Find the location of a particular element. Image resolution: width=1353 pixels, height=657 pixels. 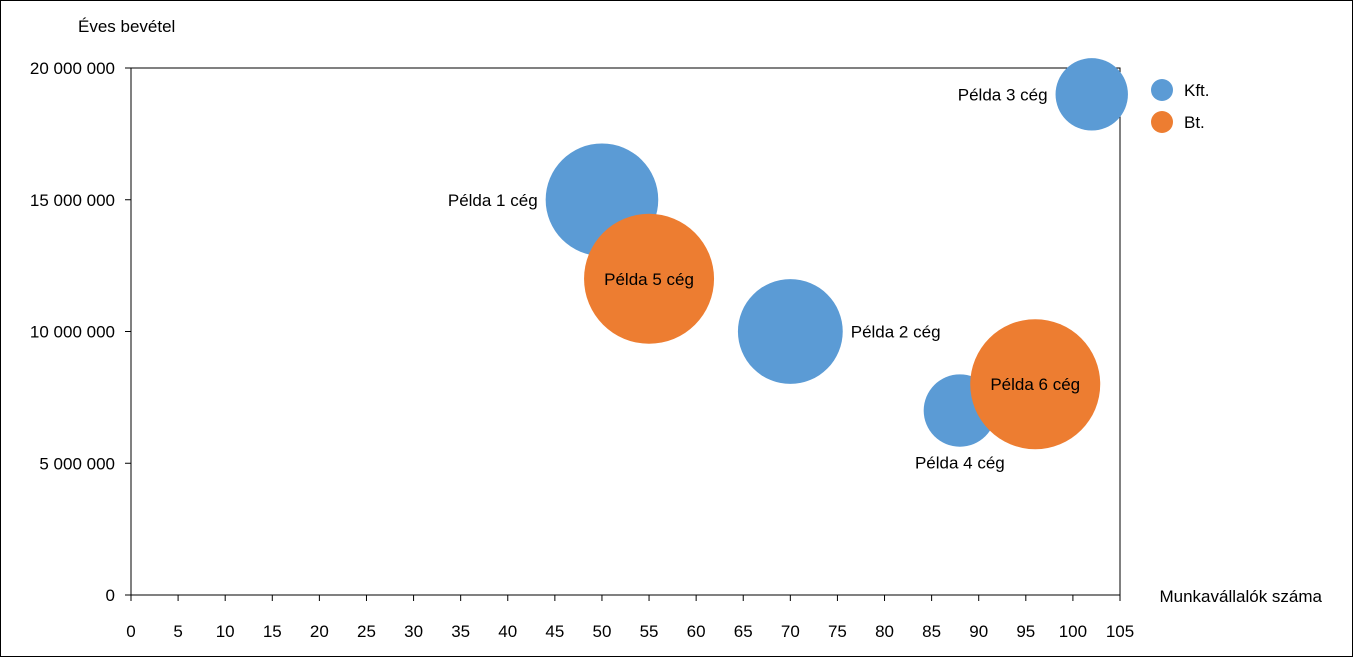

y-tick-label: 0 is located at coordinates (110, 595).